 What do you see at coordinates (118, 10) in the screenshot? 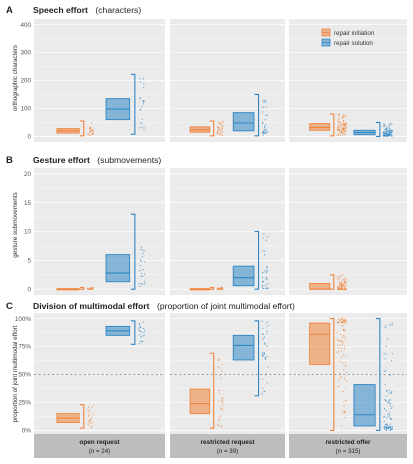
I see `panel-a-subtitle: (characters)` at bounding box center [118, 10].